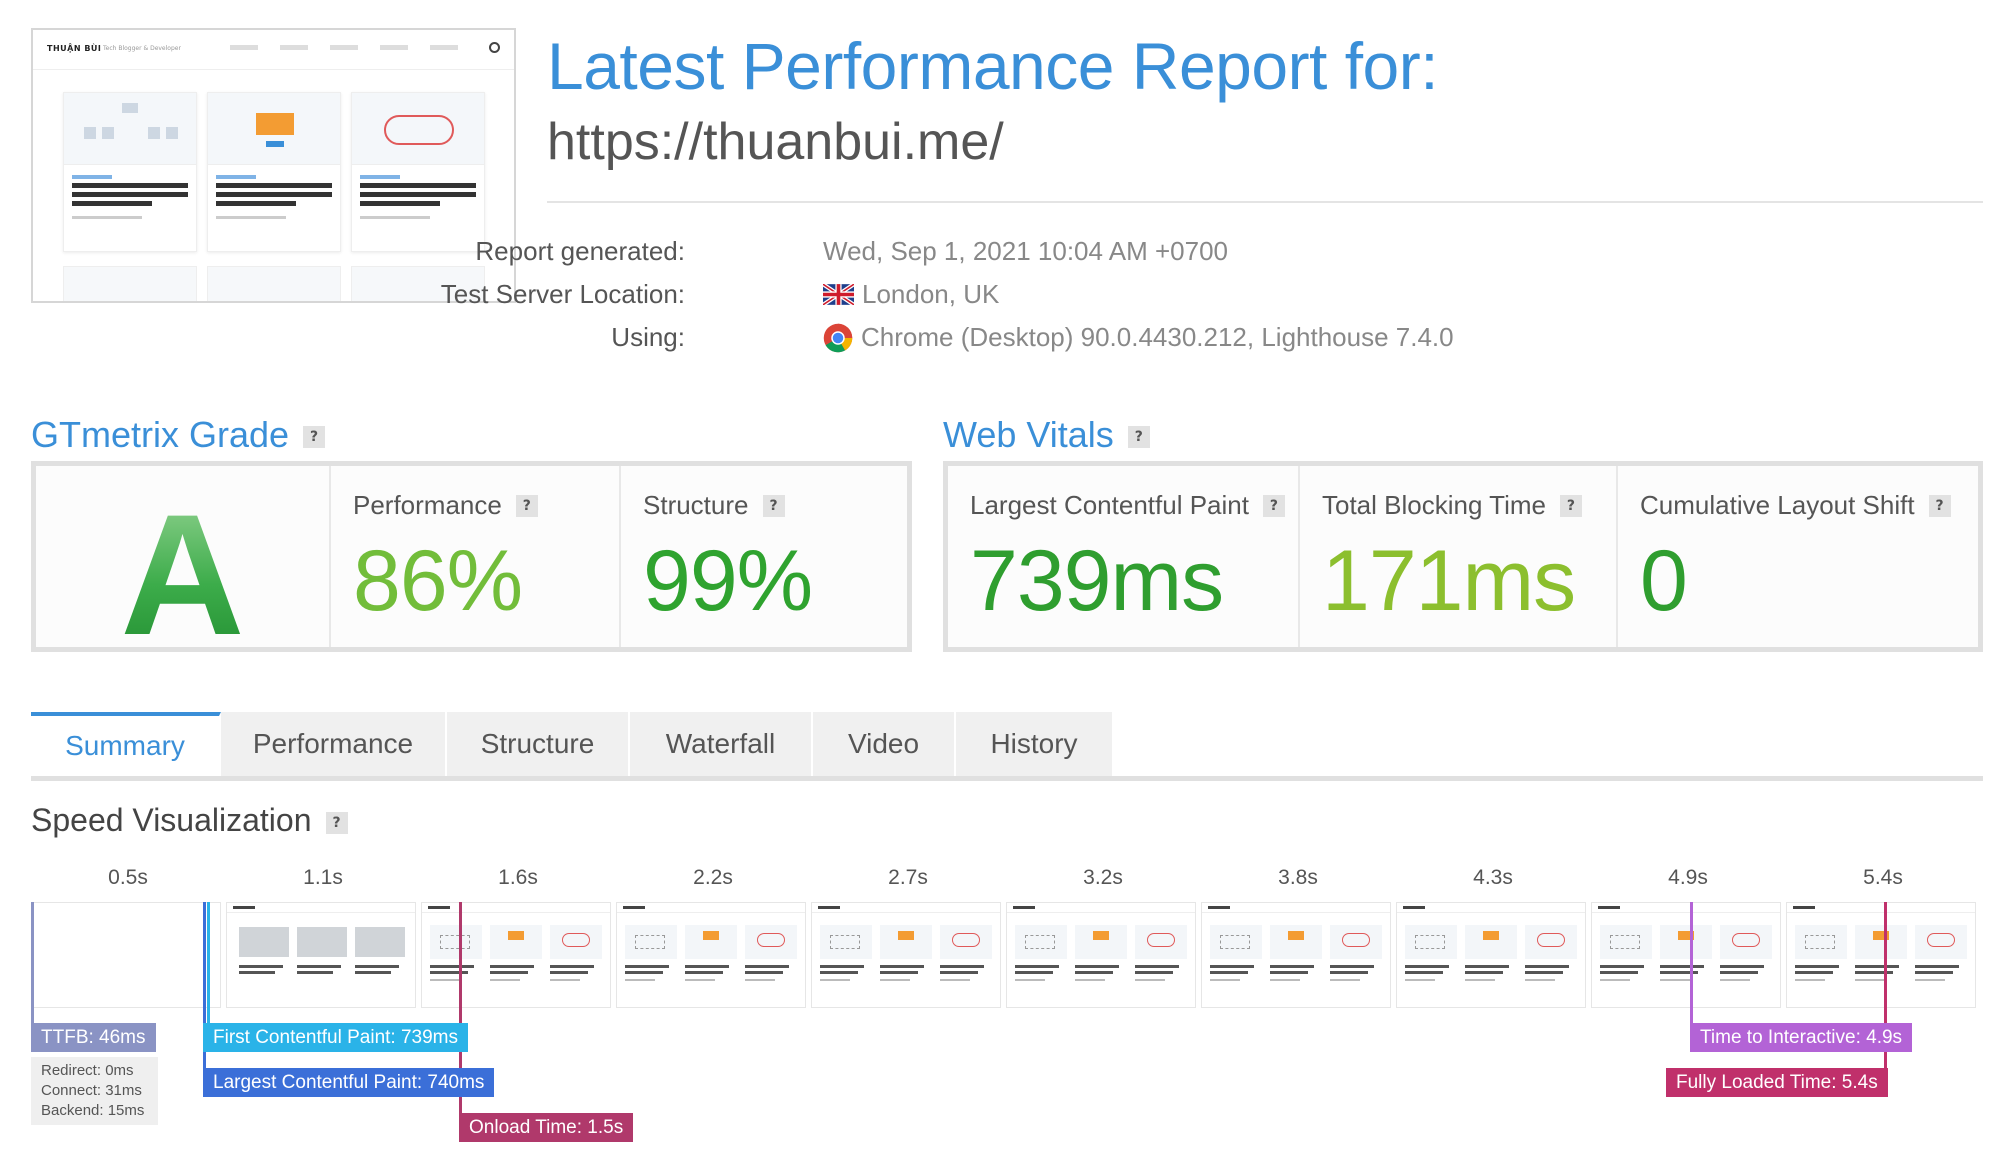 This screenshot has width=2000, height=1174. I want to click on cls-value: 0, so click(1664, 581).